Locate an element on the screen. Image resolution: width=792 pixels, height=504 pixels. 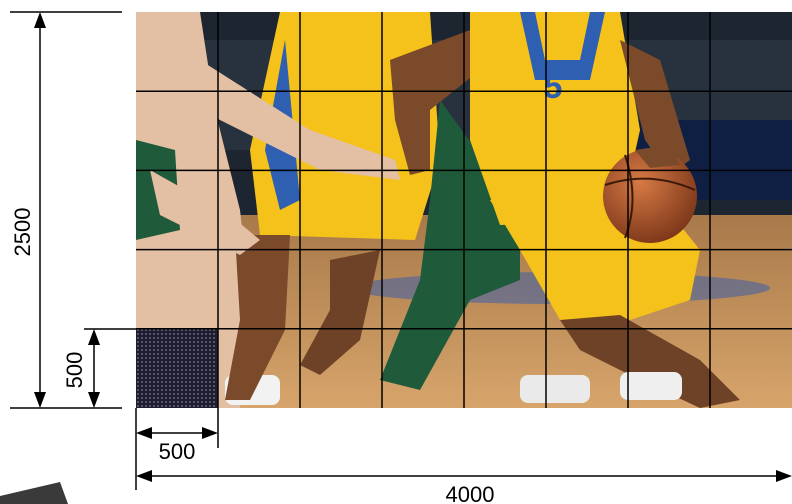
module-width-arrow-right is located at coordinates (210, 433).